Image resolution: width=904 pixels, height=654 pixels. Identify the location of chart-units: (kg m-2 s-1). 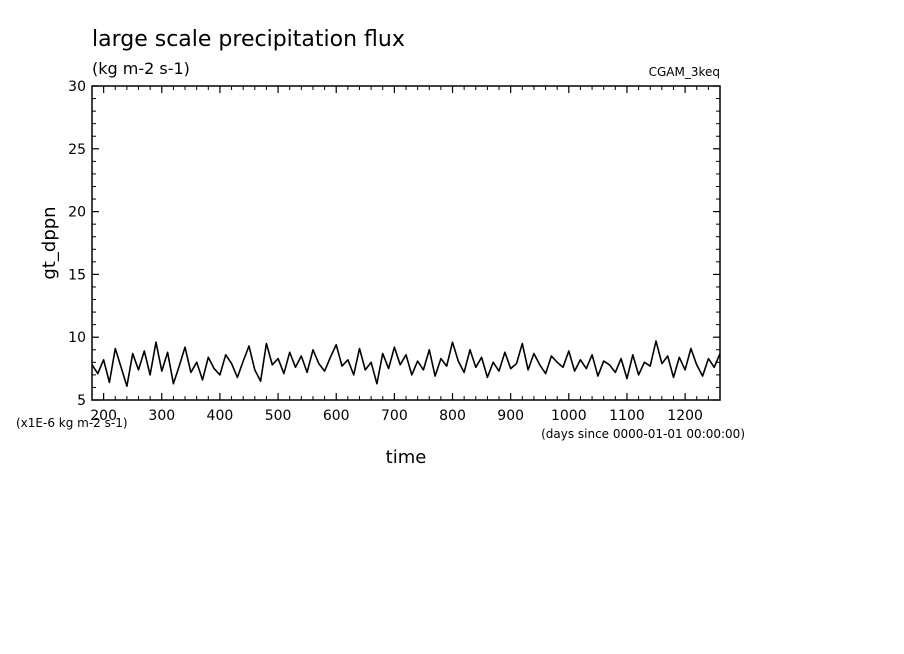
(141, 68).